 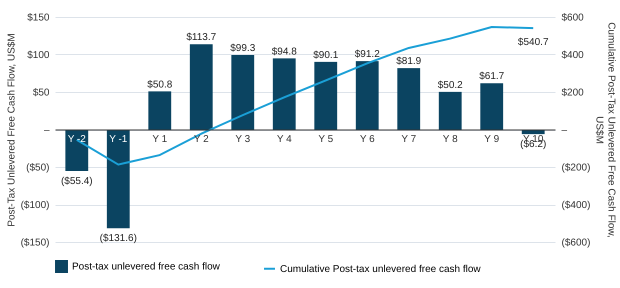 I want to click on y-tick-label: –, so click(x=47, y=130).